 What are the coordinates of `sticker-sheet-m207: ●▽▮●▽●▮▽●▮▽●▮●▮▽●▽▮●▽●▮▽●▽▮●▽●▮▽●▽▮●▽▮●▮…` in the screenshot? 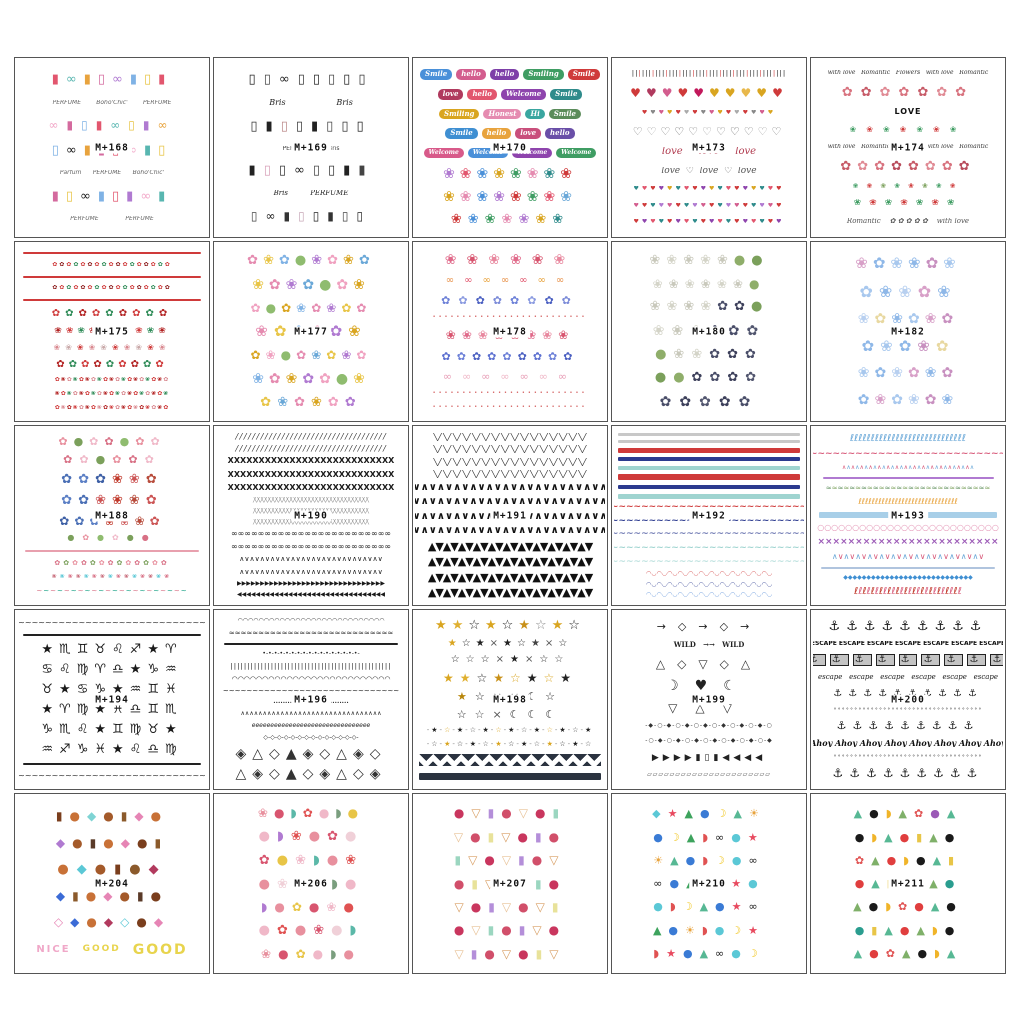 It's located at (510, 883).